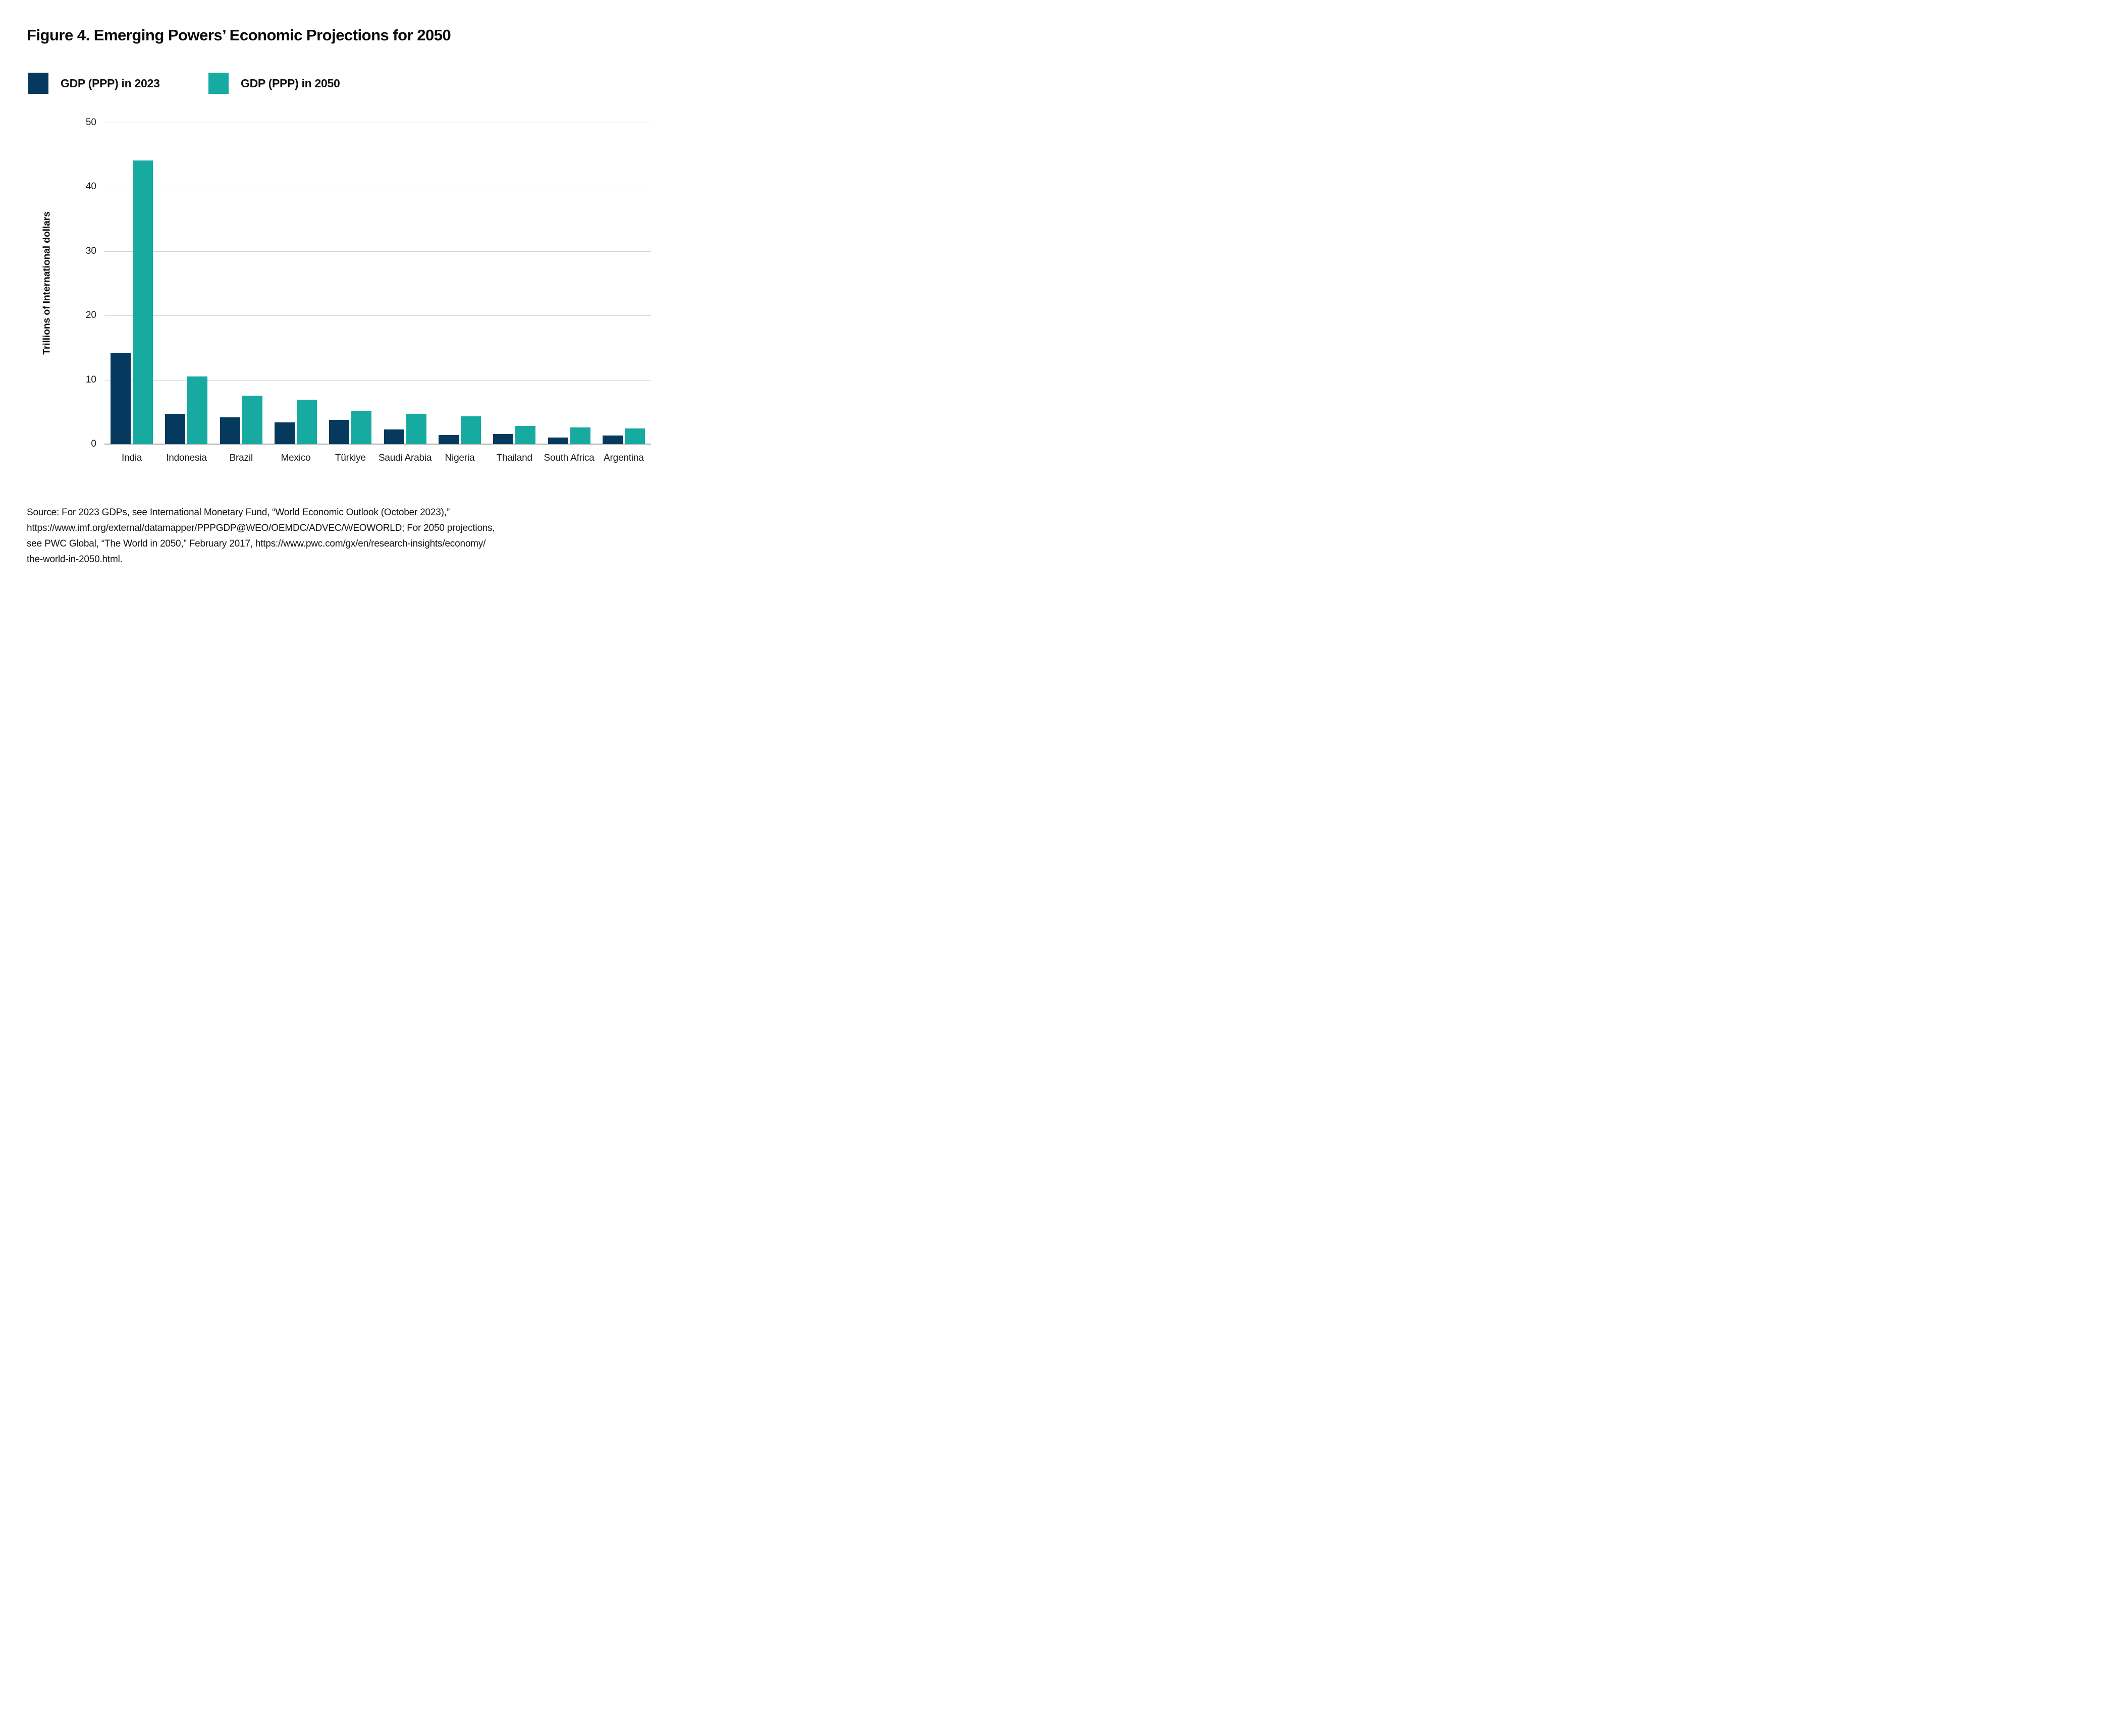  Describe the element at coordinates (46, 283) in the screenshot. I see `y-axis-title: Trillions of International dollars` at that location.